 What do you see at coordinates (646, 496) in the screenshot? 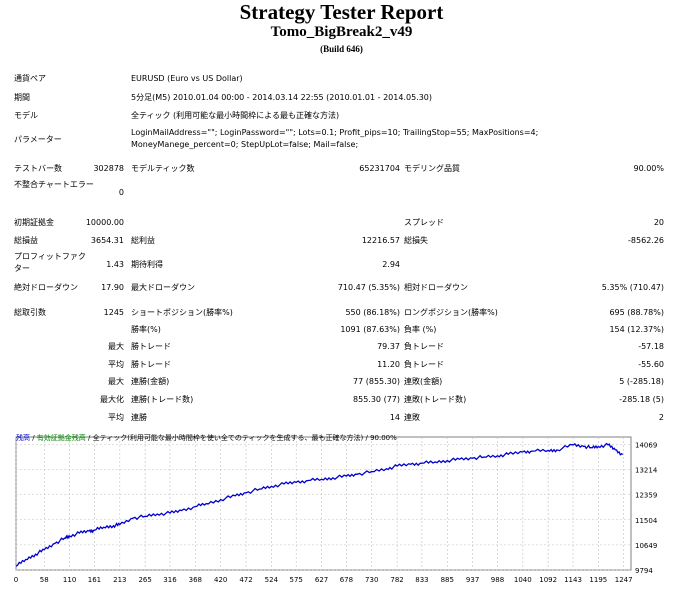
I see `y-tick-label: 12359` at bounding box center [646, 496].